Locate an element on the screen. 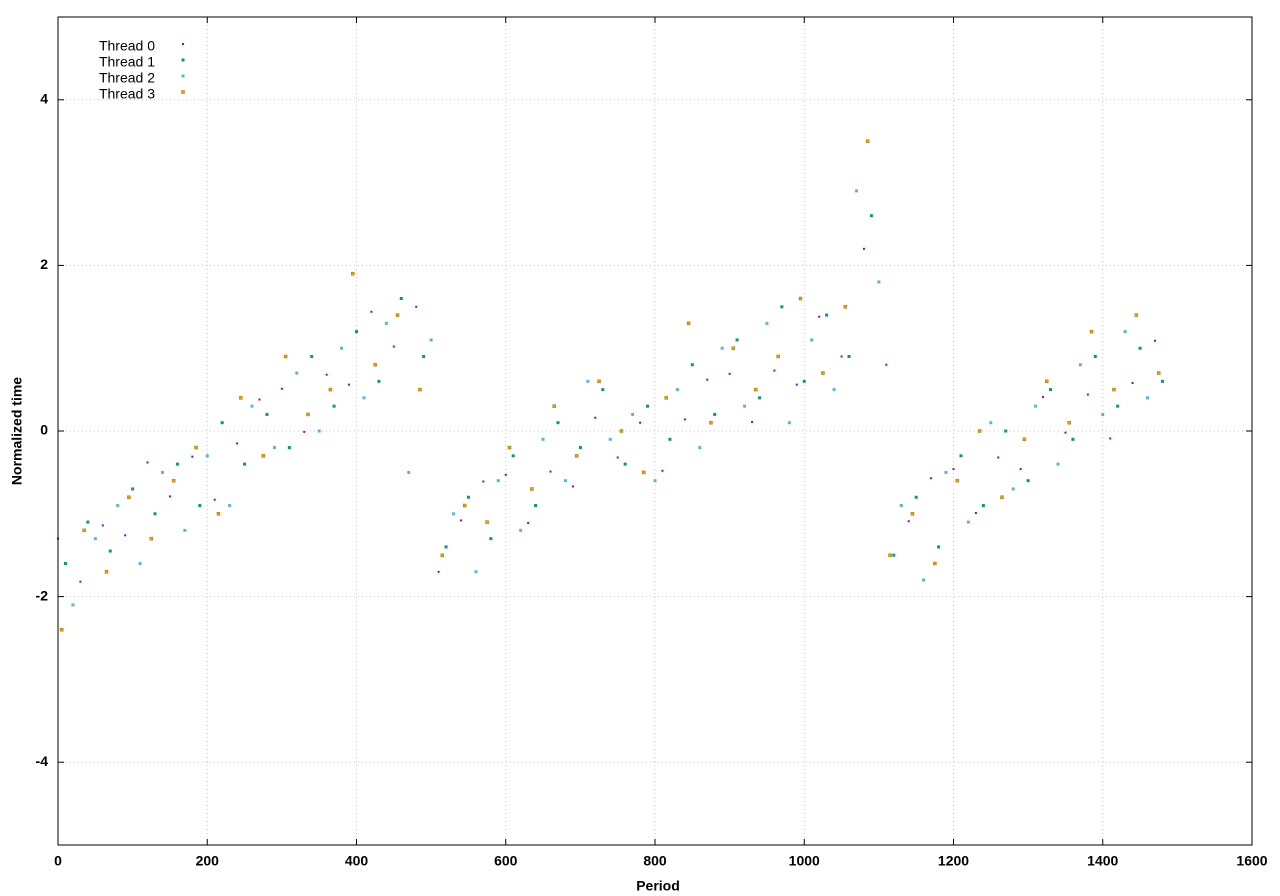  x-tick-label: 0 is located at coordinates (58, 861).